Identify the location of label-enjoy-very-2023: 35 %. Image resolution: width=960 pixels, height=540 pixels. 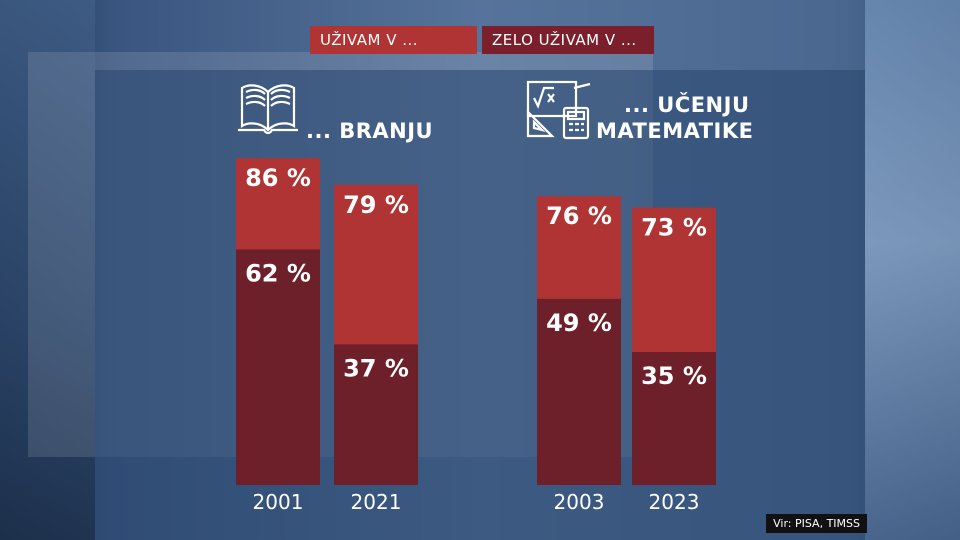
(674, 376).